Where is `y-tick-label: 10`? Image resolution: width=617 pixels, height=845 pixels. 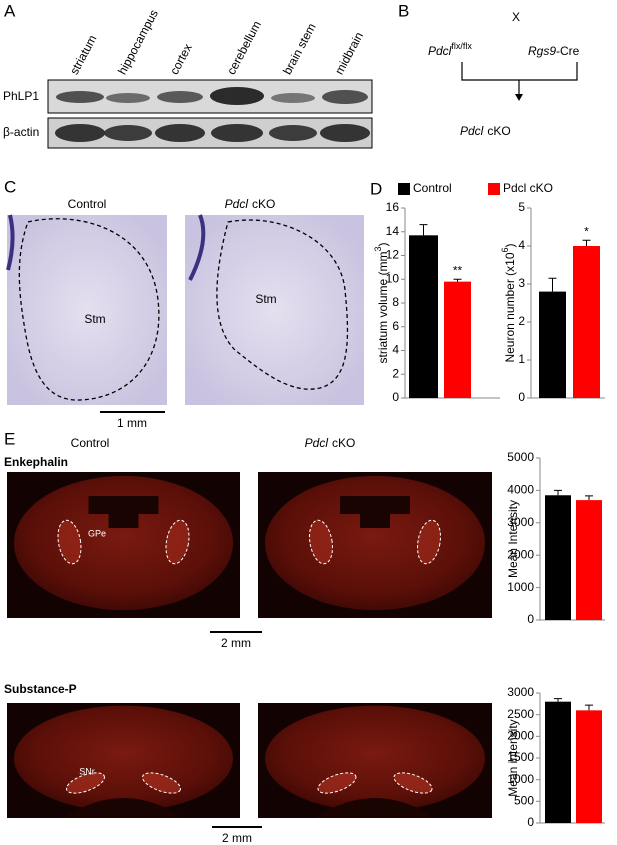 y-tick-label: 10 is located at coordinates (393, 278).